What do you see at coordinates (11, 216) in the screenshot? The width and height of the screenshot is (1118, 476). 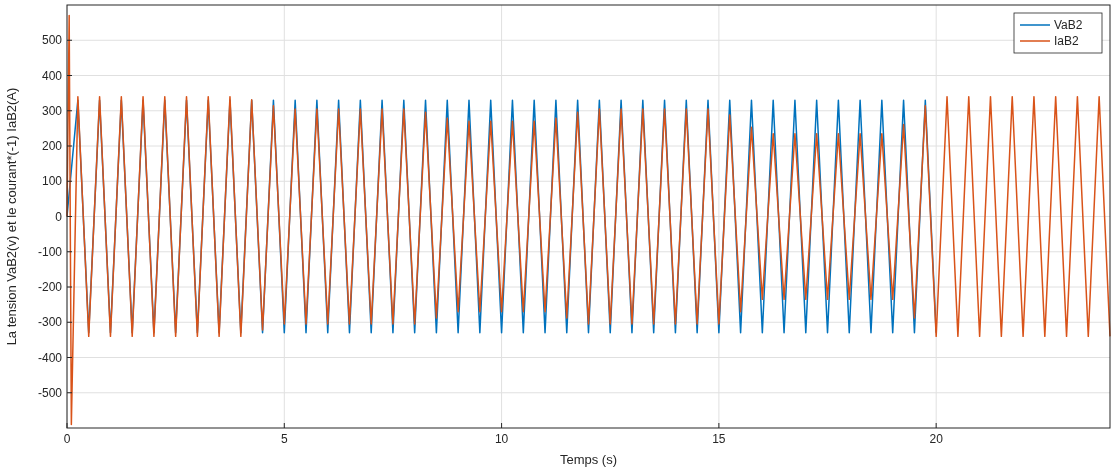 I see `y-axis-title: La tension VaB2(v) et le courant*(-1) IaB2(A)` at bounding box center [11, 216].